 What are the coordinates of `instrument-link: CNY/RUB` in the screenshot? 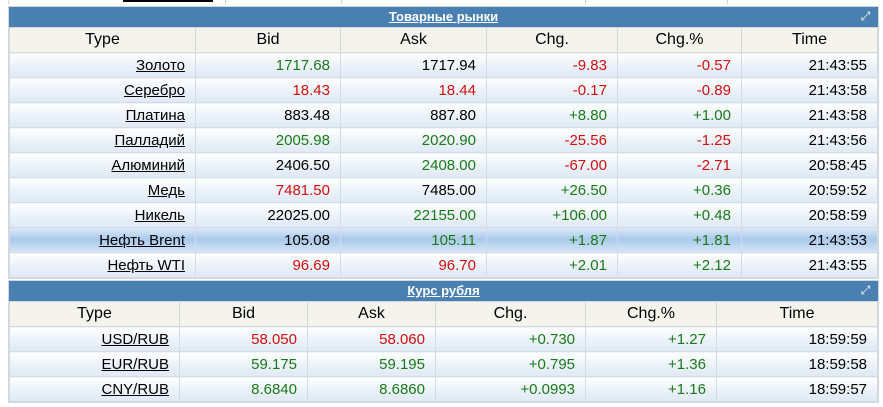 It's located at (135, 389).